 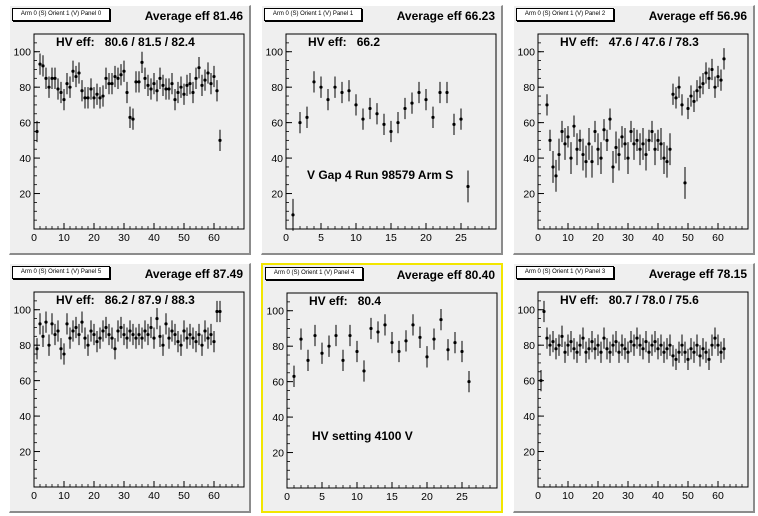 I want to click on plot-frame, so click(x=392, y=390).